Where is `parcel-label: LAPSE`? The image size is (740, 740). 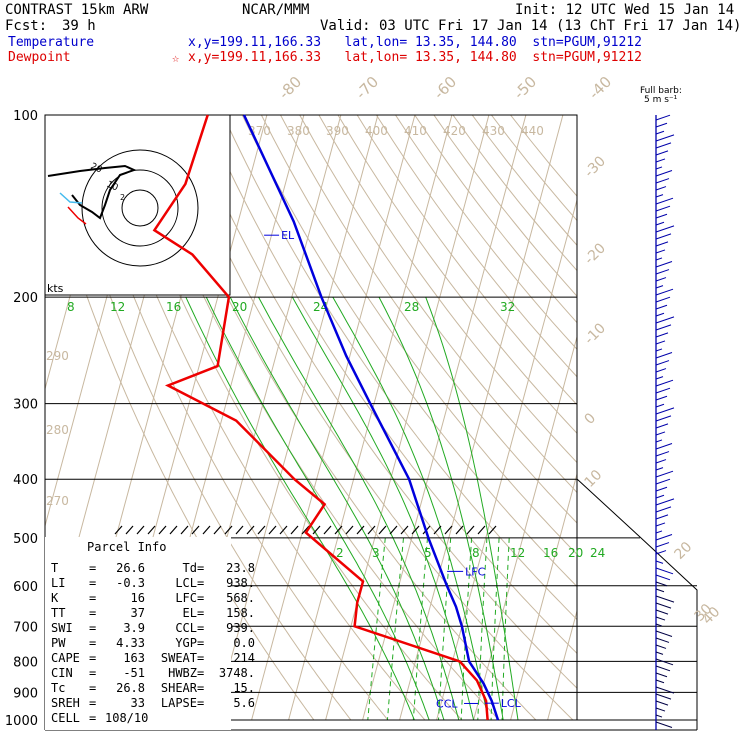 parcel-label: LAPSE is located at coordinates (178, 703).